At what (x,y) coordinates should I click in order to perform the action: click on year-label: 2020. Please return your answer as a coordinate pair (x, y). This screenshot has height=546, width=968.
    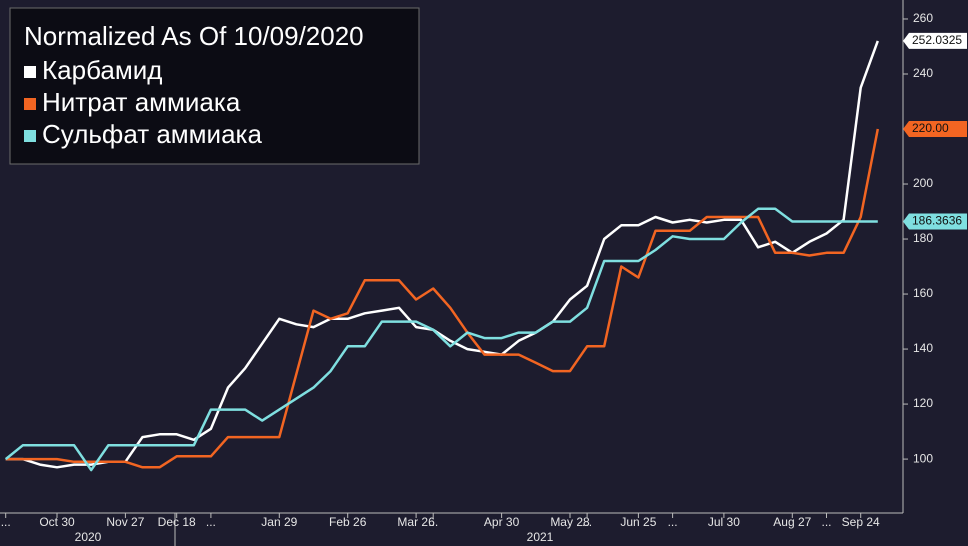
    Looking at the image, I should click on (88, 537).